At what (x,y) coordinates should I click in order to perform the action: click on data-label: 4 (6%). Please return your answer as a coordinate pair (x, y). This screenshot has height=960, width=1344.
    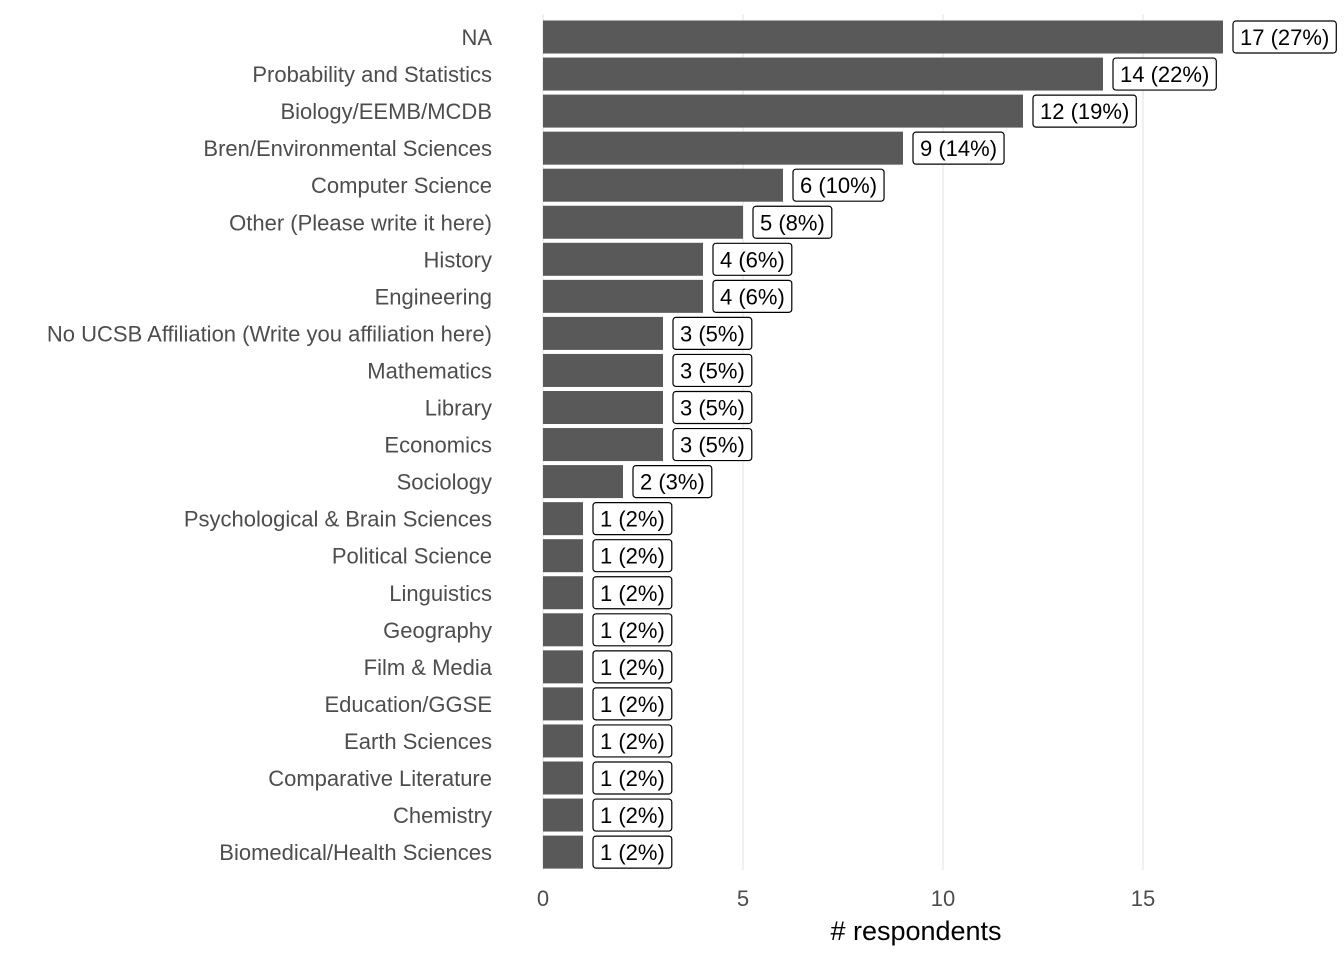
    Looking at the image, I should click on (752, 296).